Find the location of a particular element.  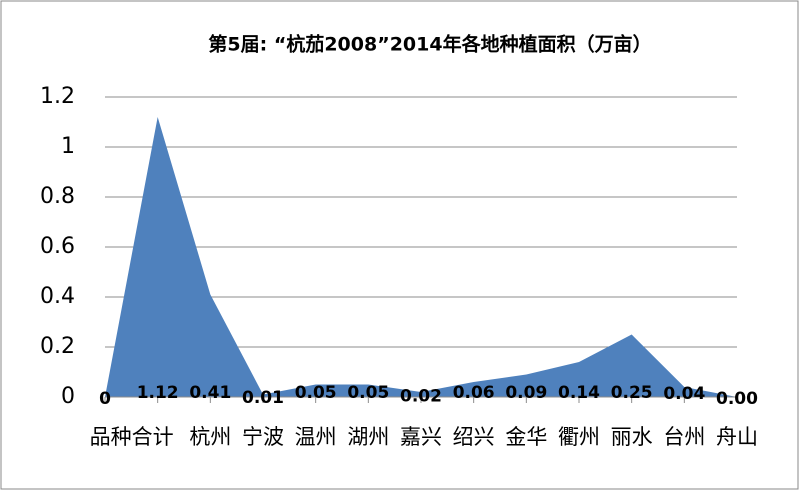

data-label: 0.25 is located at coordinates (632, 393).